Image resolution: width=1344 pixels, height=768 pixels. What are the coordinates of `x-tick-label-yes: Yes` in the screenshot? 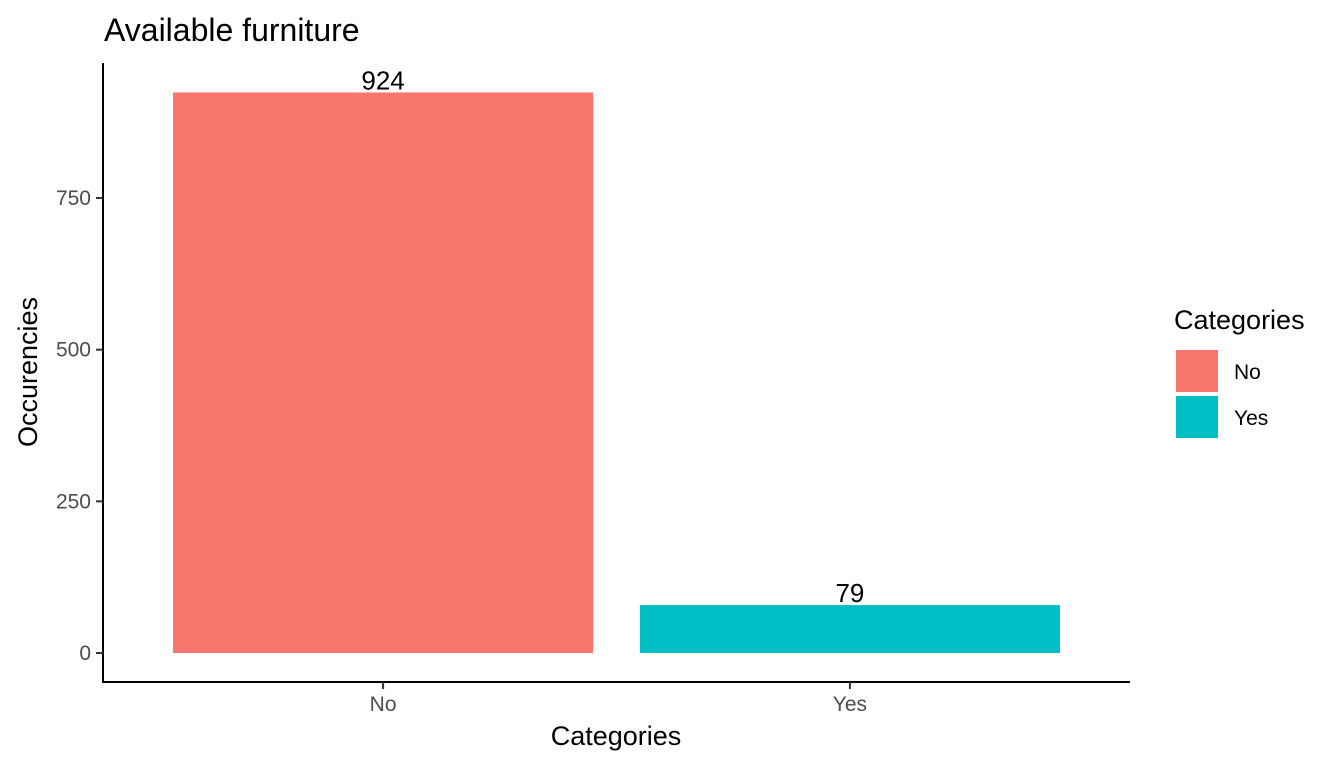 It's located at (850, 704).